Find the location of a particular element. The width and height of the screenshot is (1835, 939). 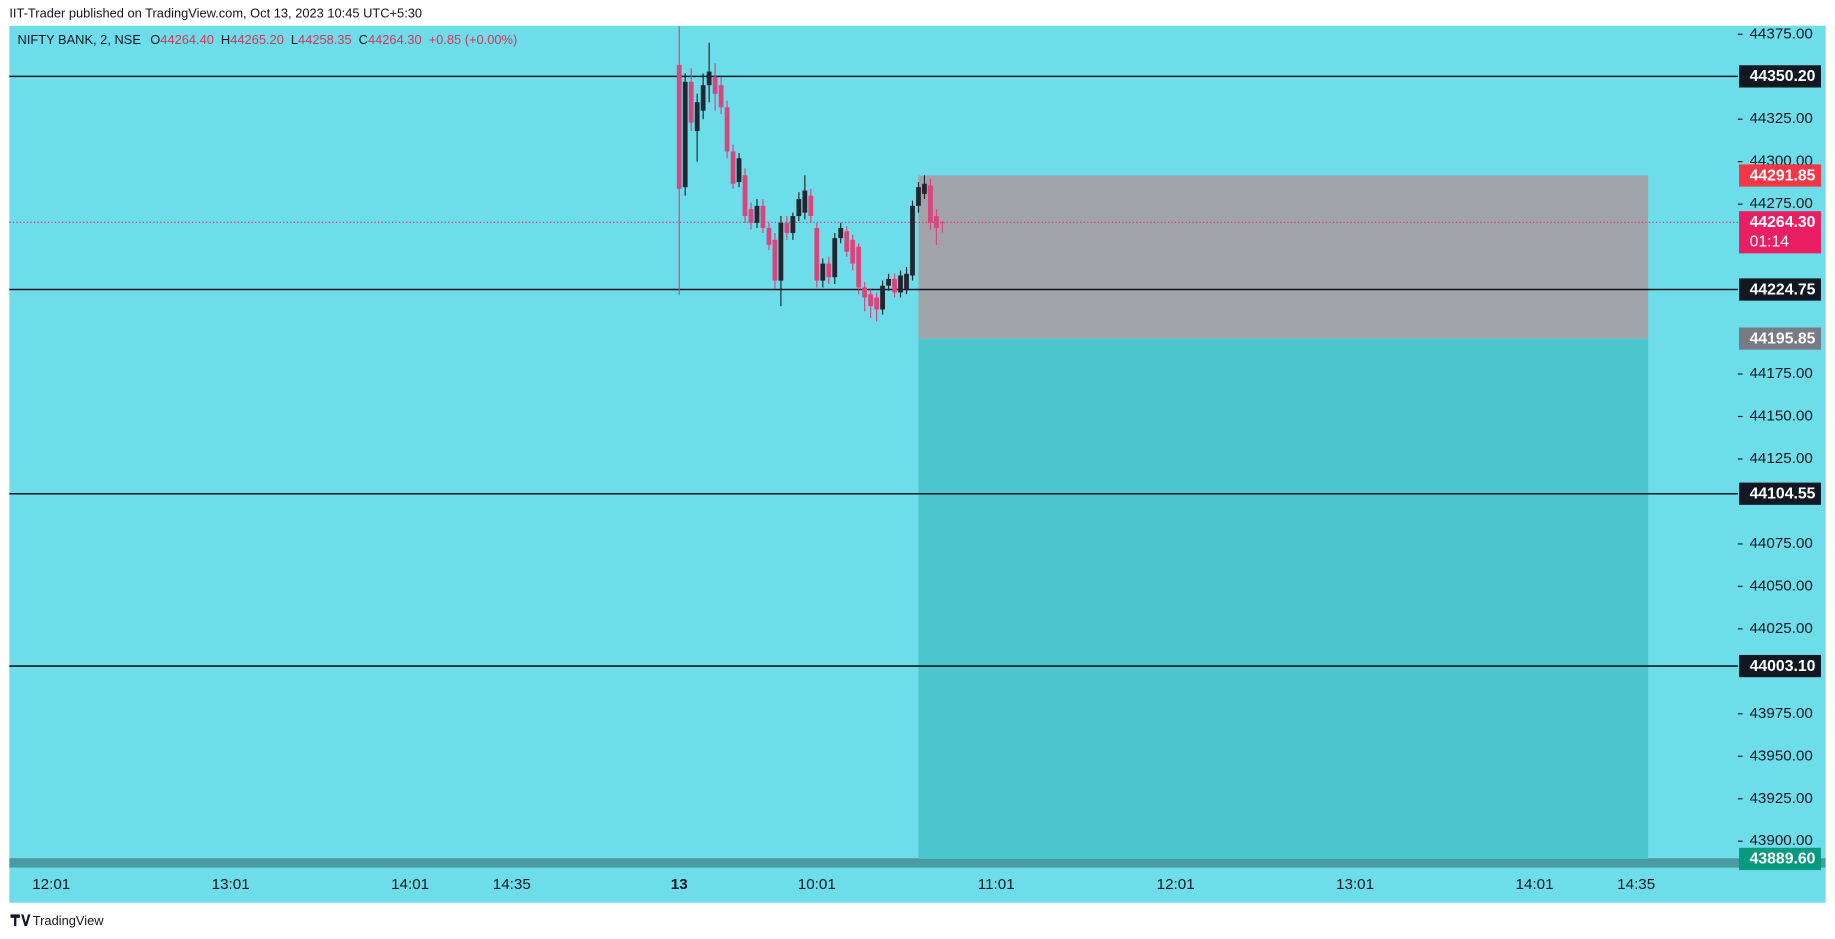

y-tick-label: 43900.00 is located at coordinates (1780, 840).